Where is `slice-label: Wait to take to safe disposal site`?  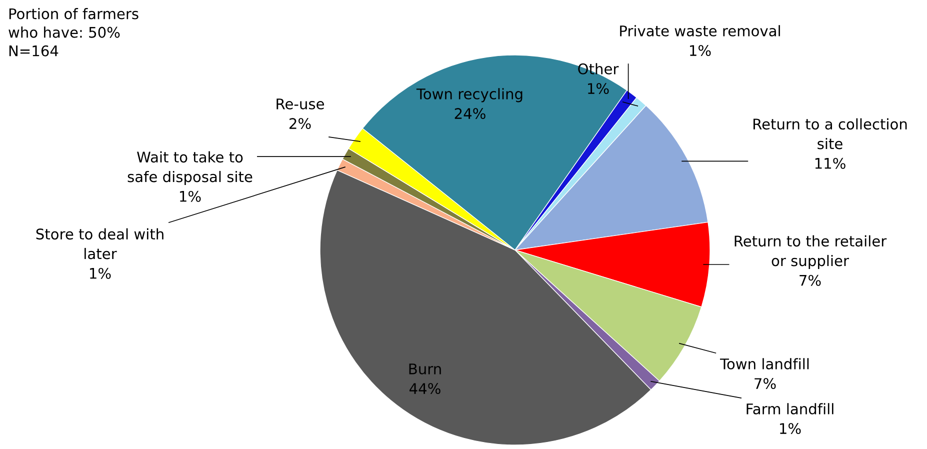 slice-label: Wait to take to safe disposal site is located at coordinates (190, 168).